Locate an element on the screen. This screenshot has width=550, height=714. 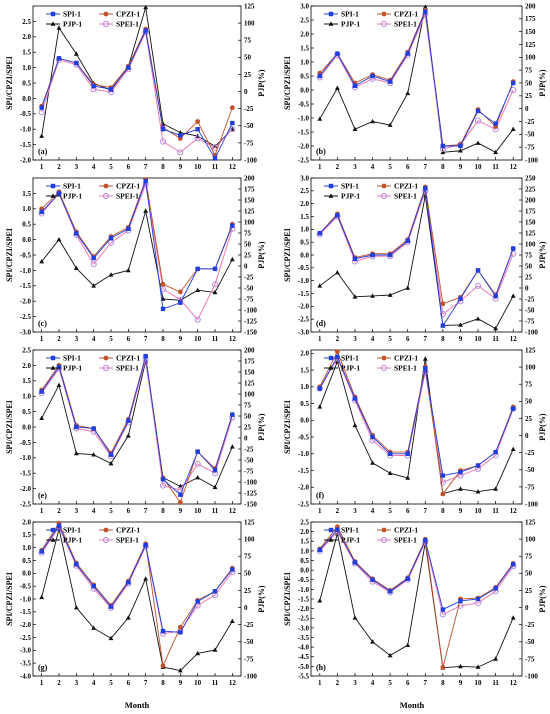
y-tick-label: -1.0 is located at coordinates (26, 458).